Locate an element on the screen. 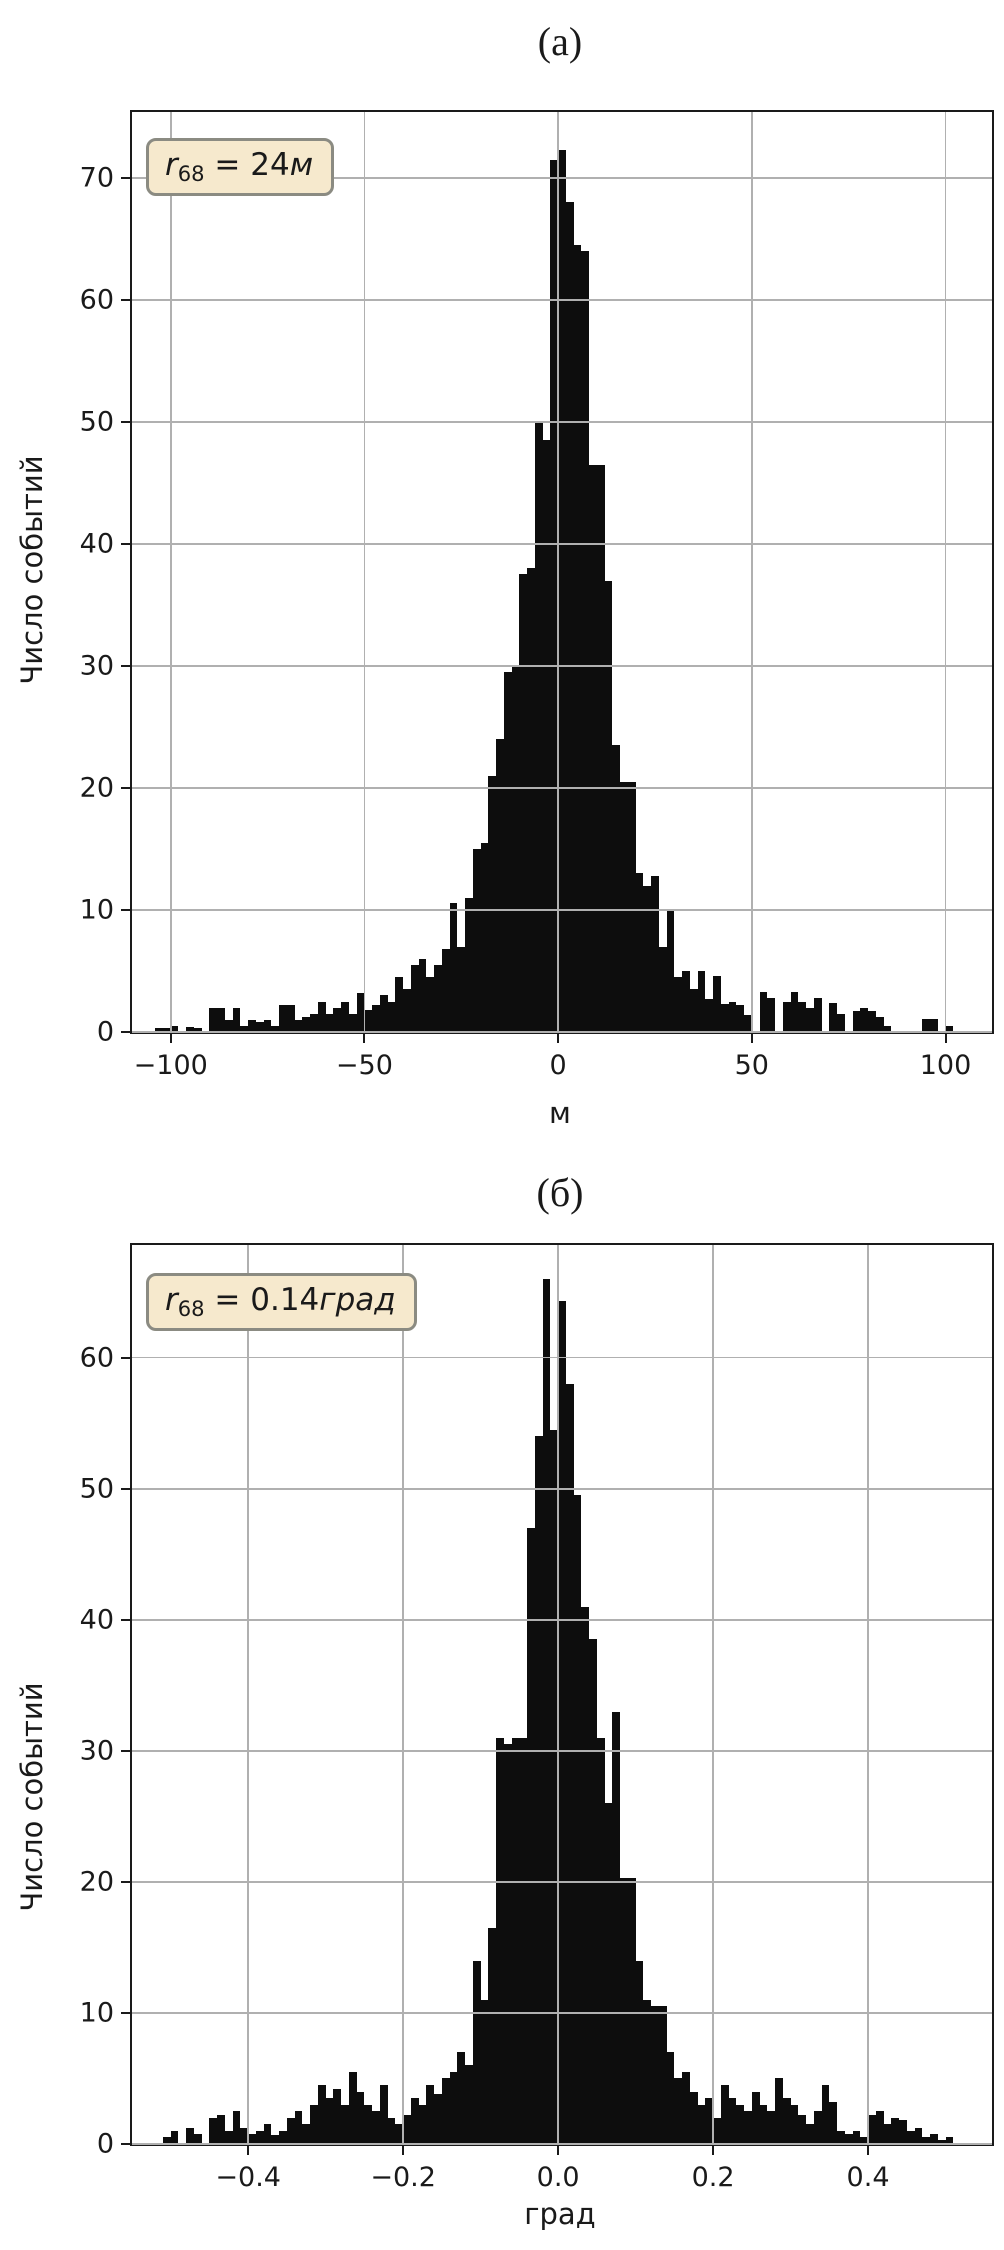 This screenshot has height=2250, width=1004. x-tick-label: 0.2 is located at coordinates (713, 2177).